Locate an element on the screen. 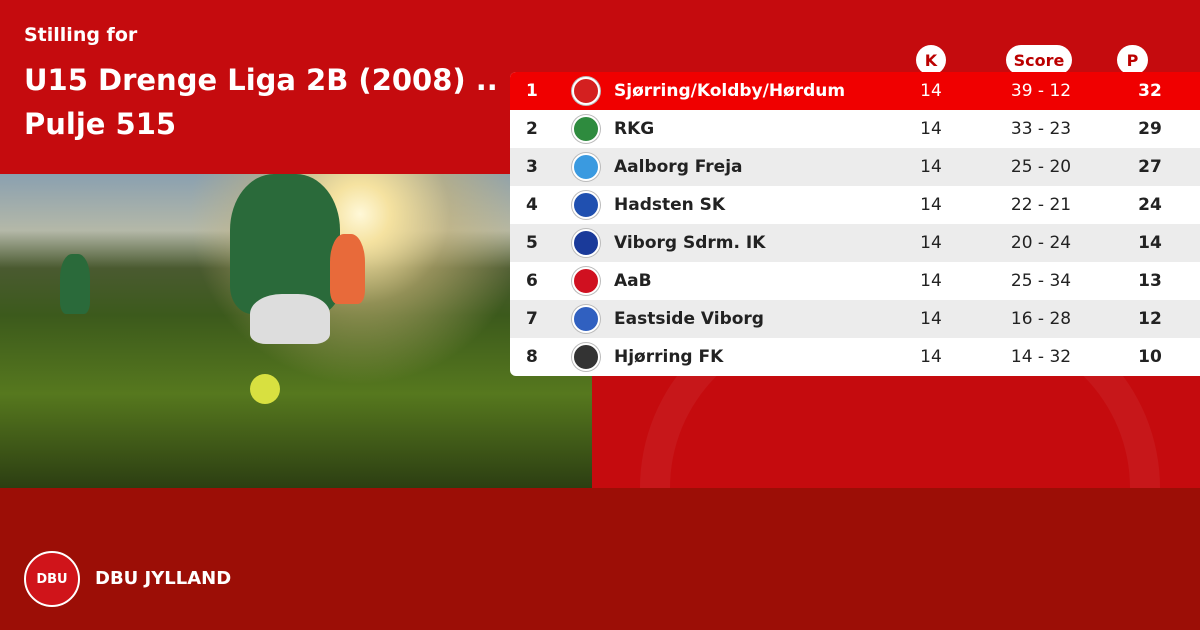 The width and height of the screenshot is (1200, 630). team-name: Hjørring FK is located at coordinates (669, 357).